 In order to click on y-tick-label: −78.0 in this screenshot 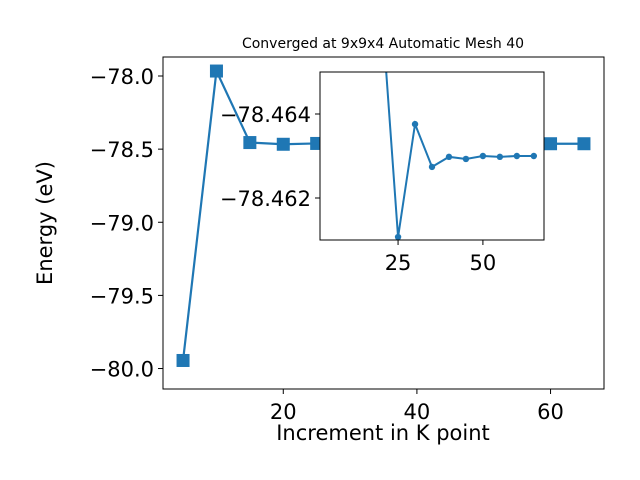, I will do `click(122, 77)`.